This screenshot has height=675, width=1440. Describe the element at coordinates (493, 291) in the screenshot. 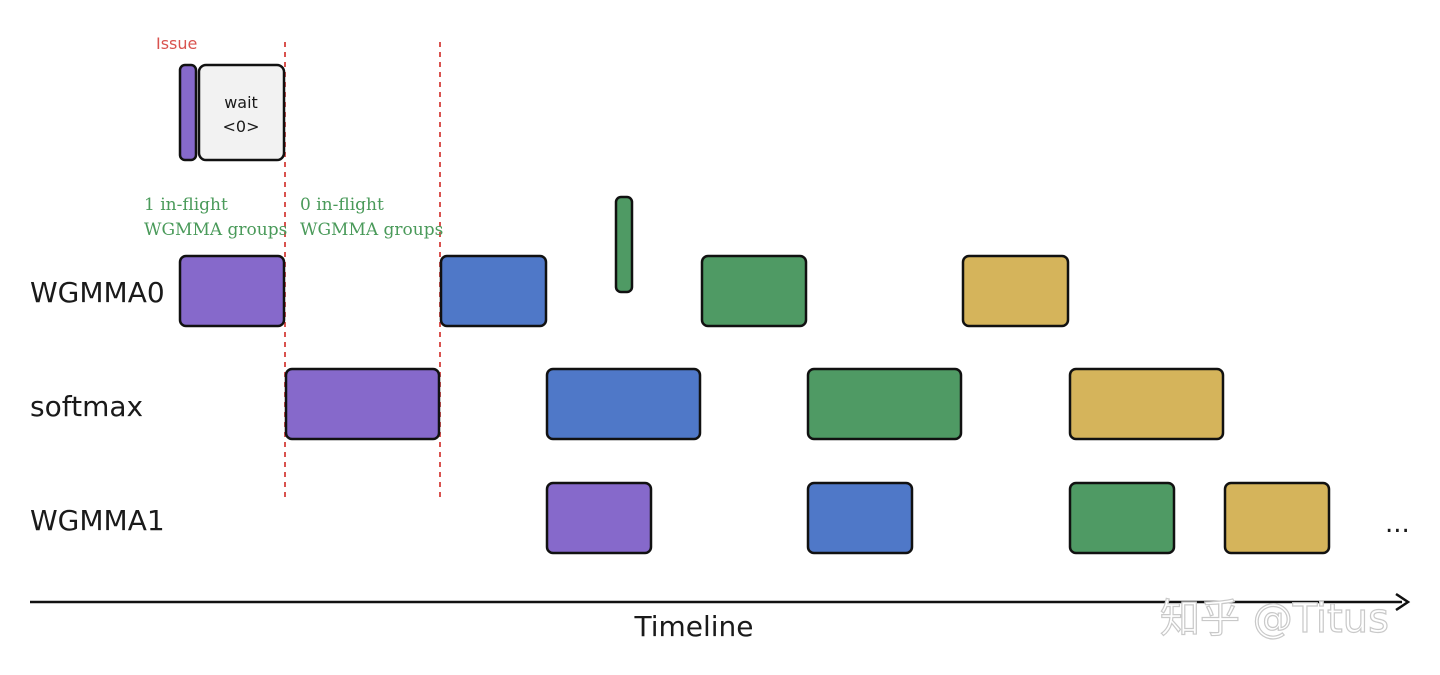

I see `block-wgmma0-blue` at that location.